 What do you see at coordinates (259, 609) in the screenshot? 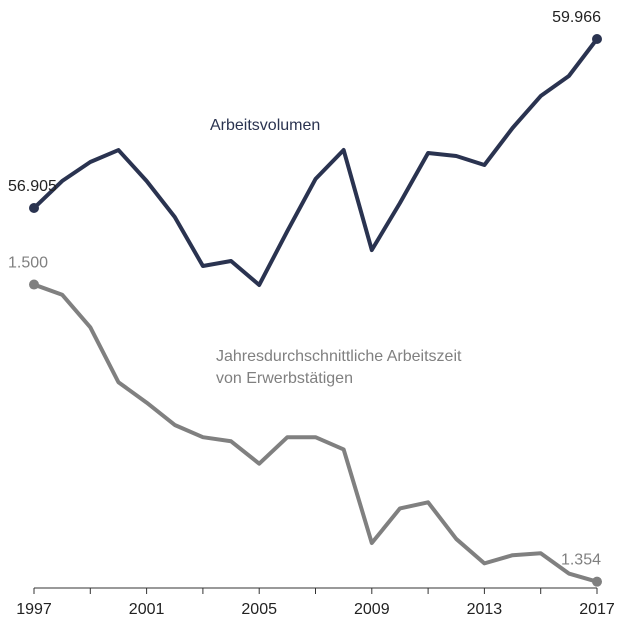
I see `x-tick-label: 2005` at bounding box center [259, 609].